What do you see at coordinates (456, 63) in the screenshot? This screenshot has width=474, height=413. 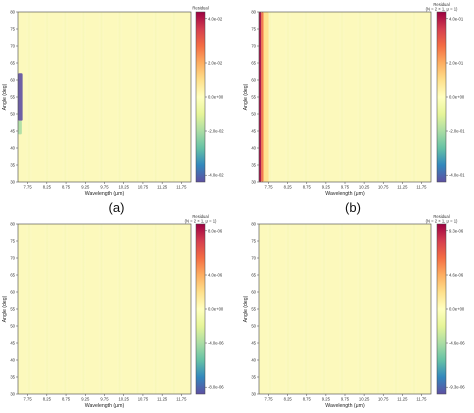 I see `colorbar-tick-label: 2.0e-01` at bounding box center [456, 63].